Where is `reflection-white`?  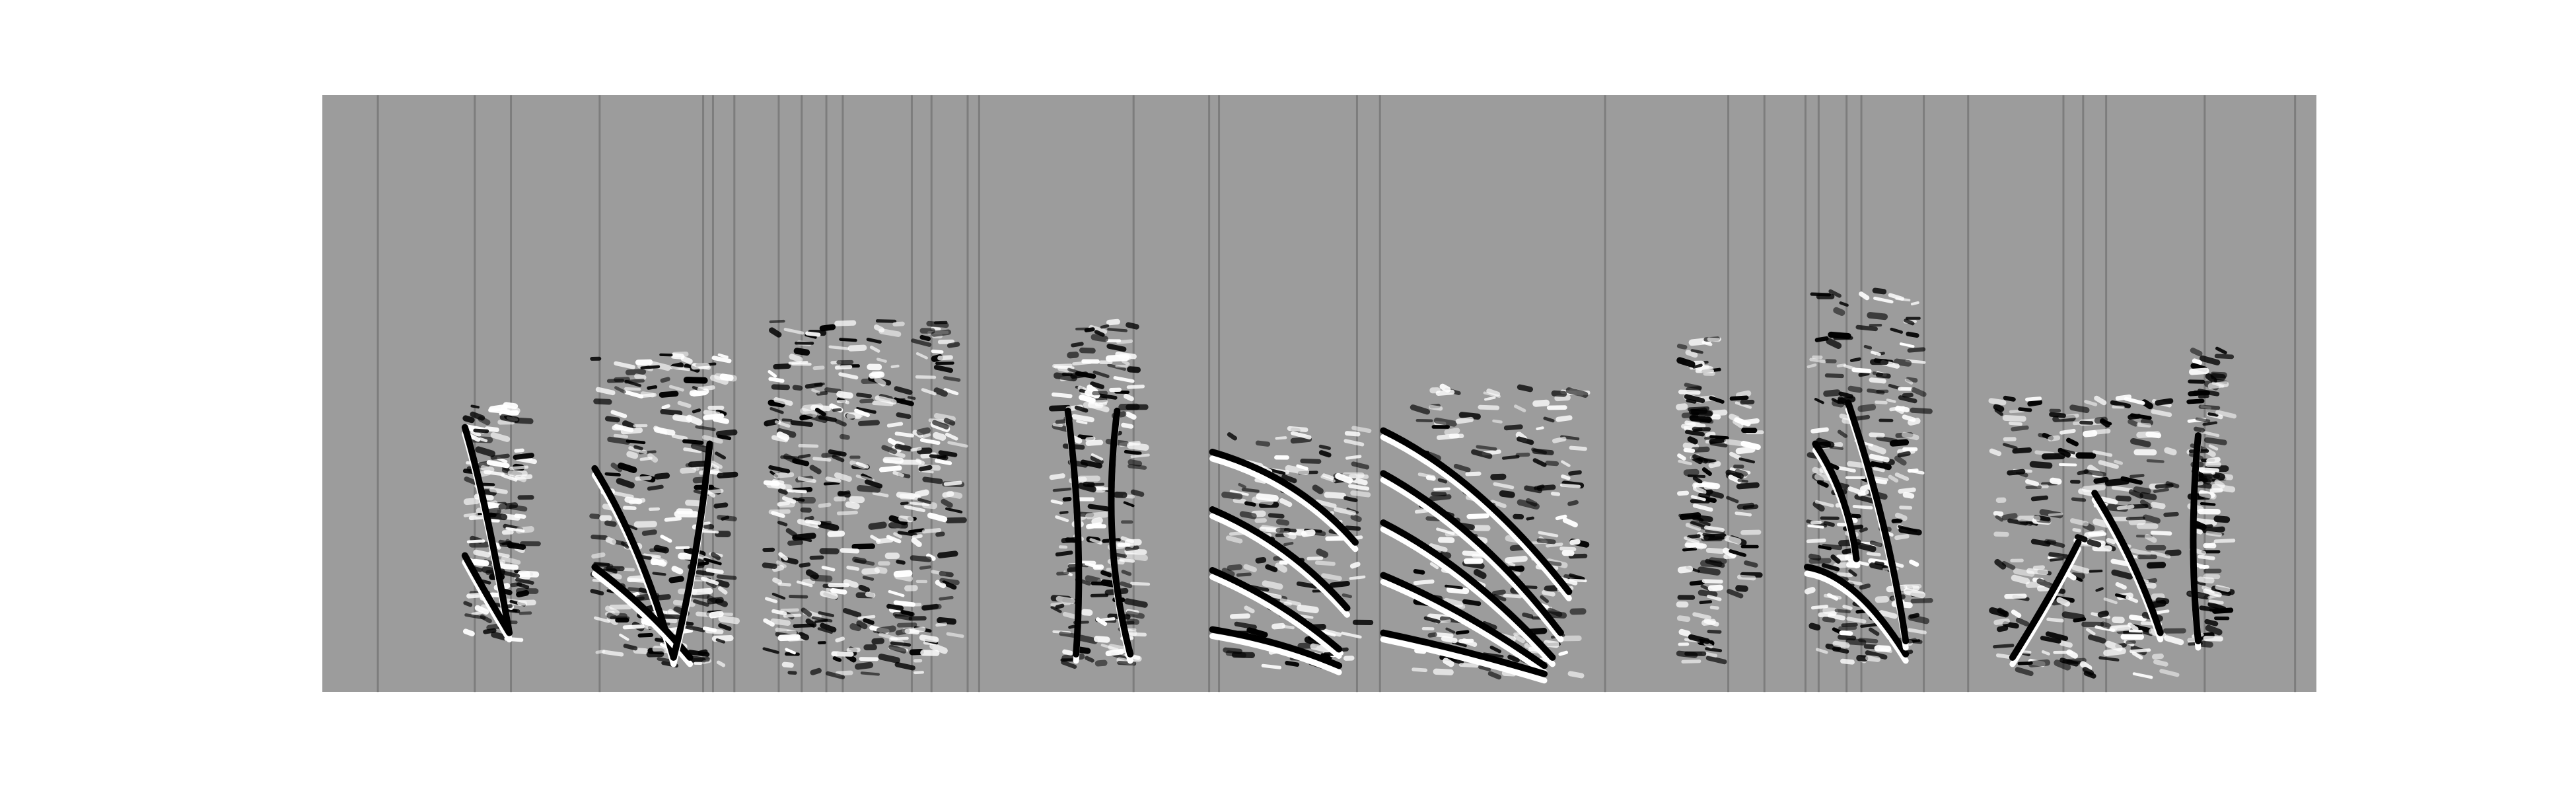
reflection-white is located at coordinates (1276, 617).